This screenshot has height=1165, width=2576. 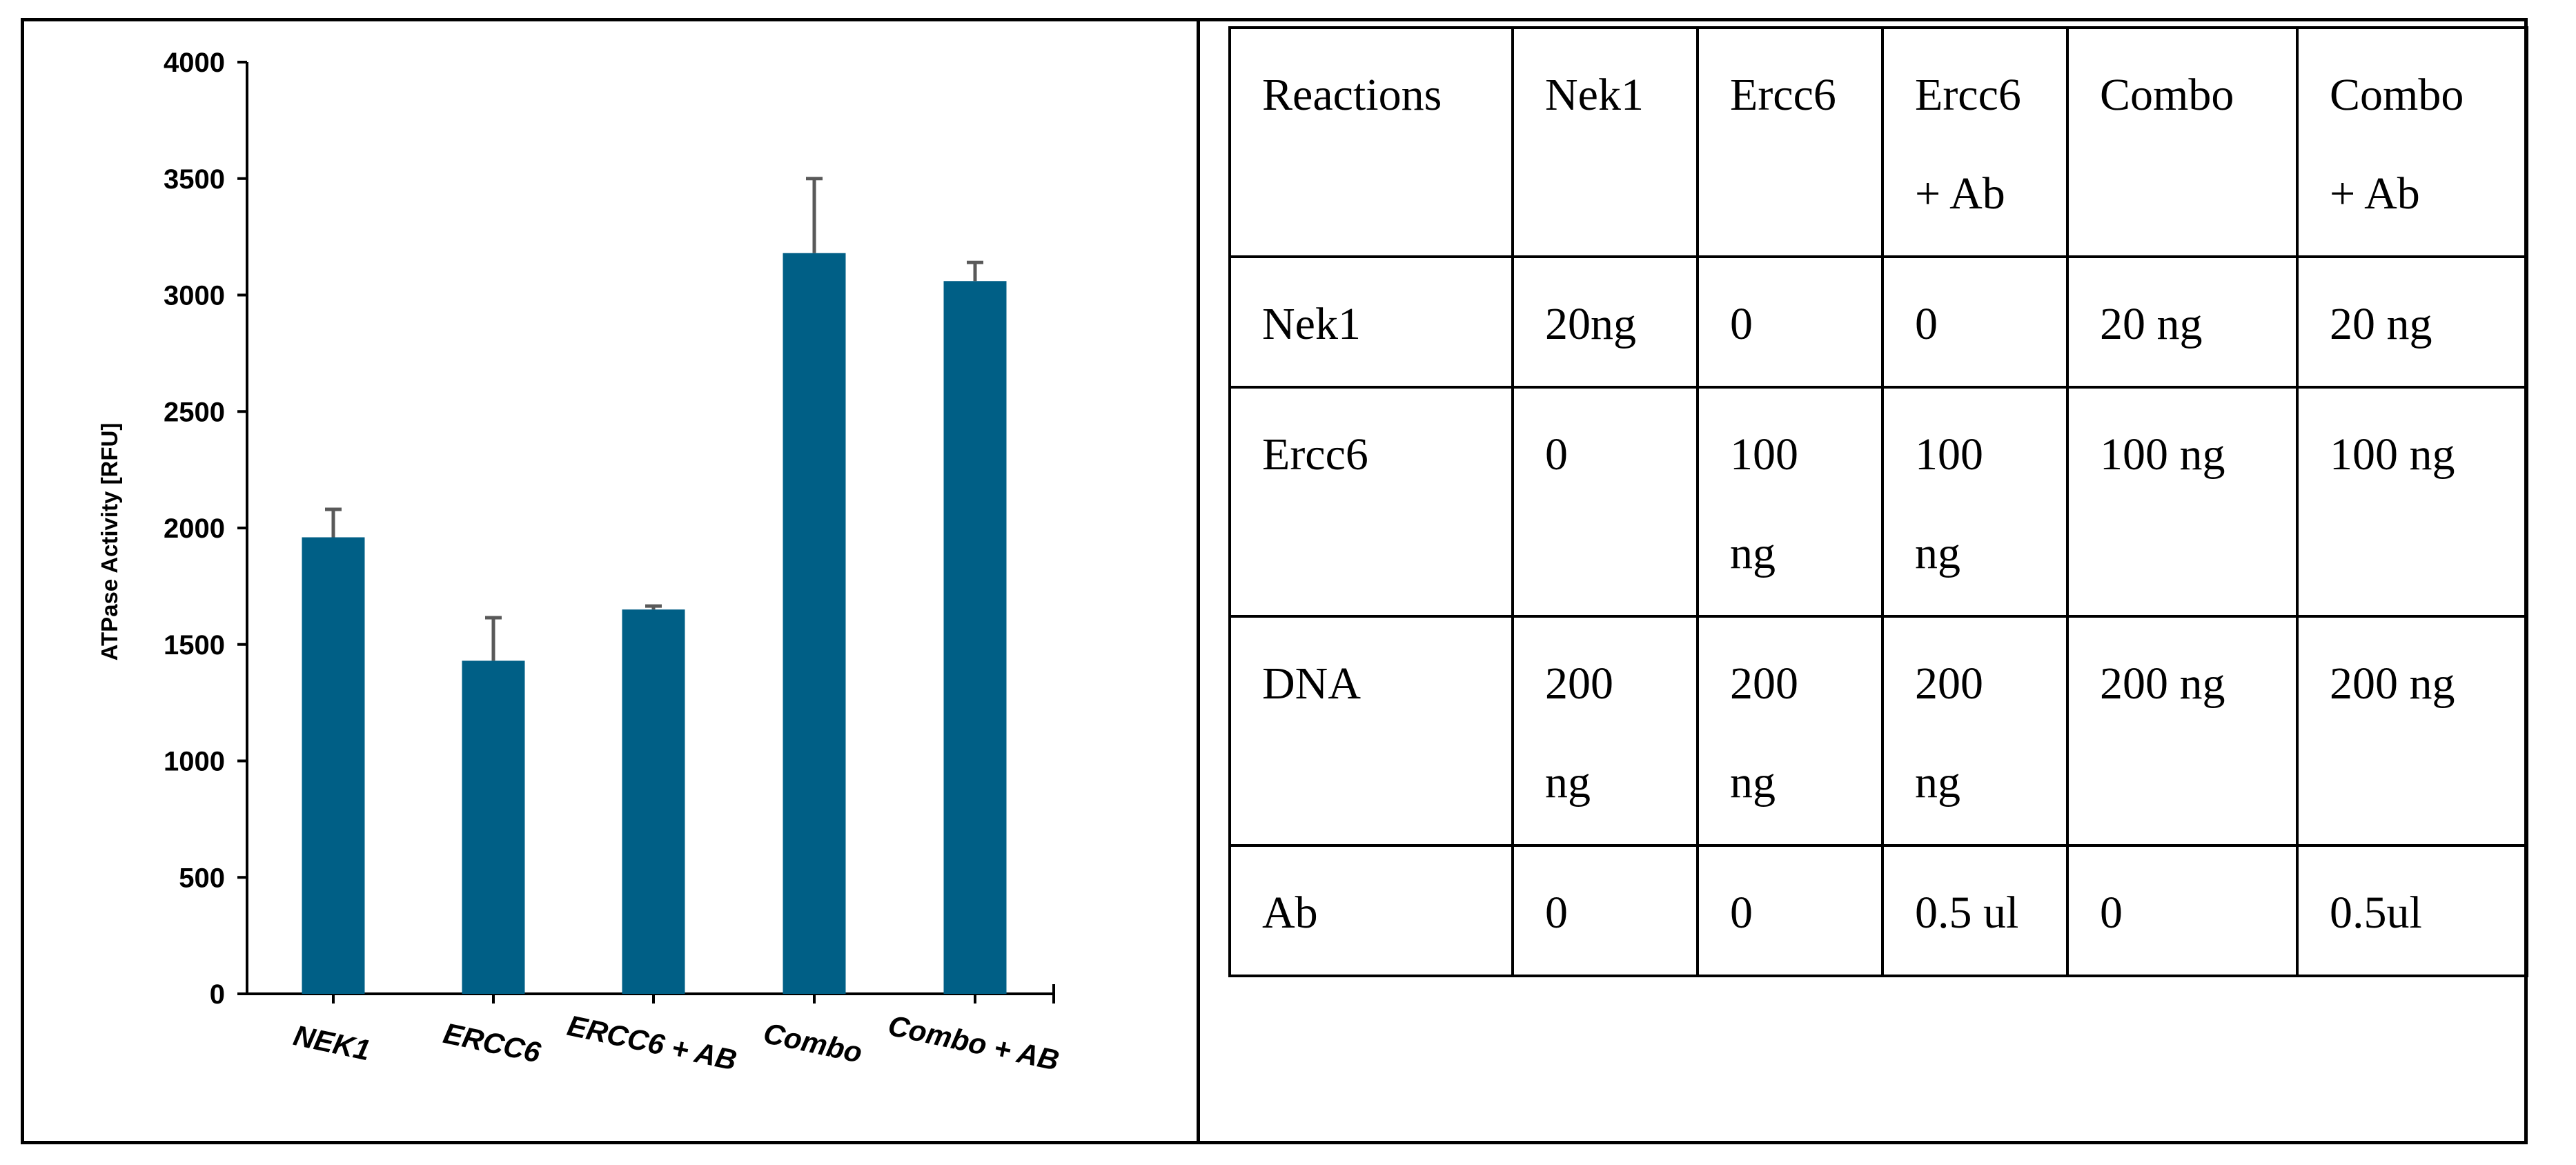 What do you see at coordinates (1198, 581) in the screenshot?
I see `panel-divider` at bounding box center [1198, 581].